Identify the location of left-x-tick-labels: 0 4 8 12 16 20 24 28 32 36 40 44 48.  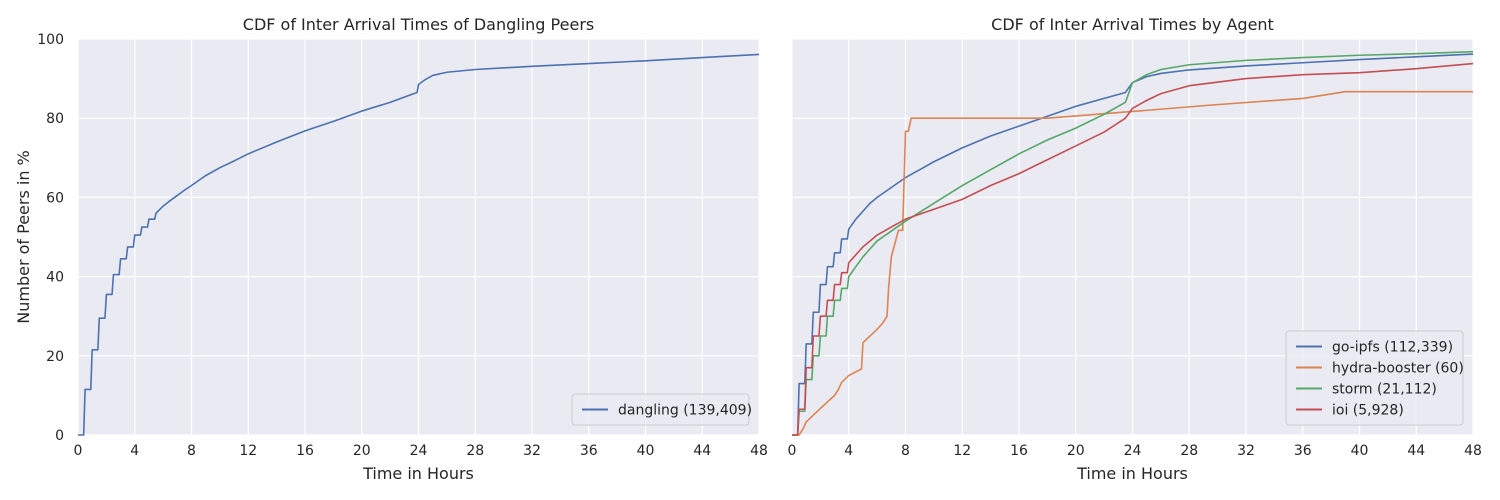
(421, 451).